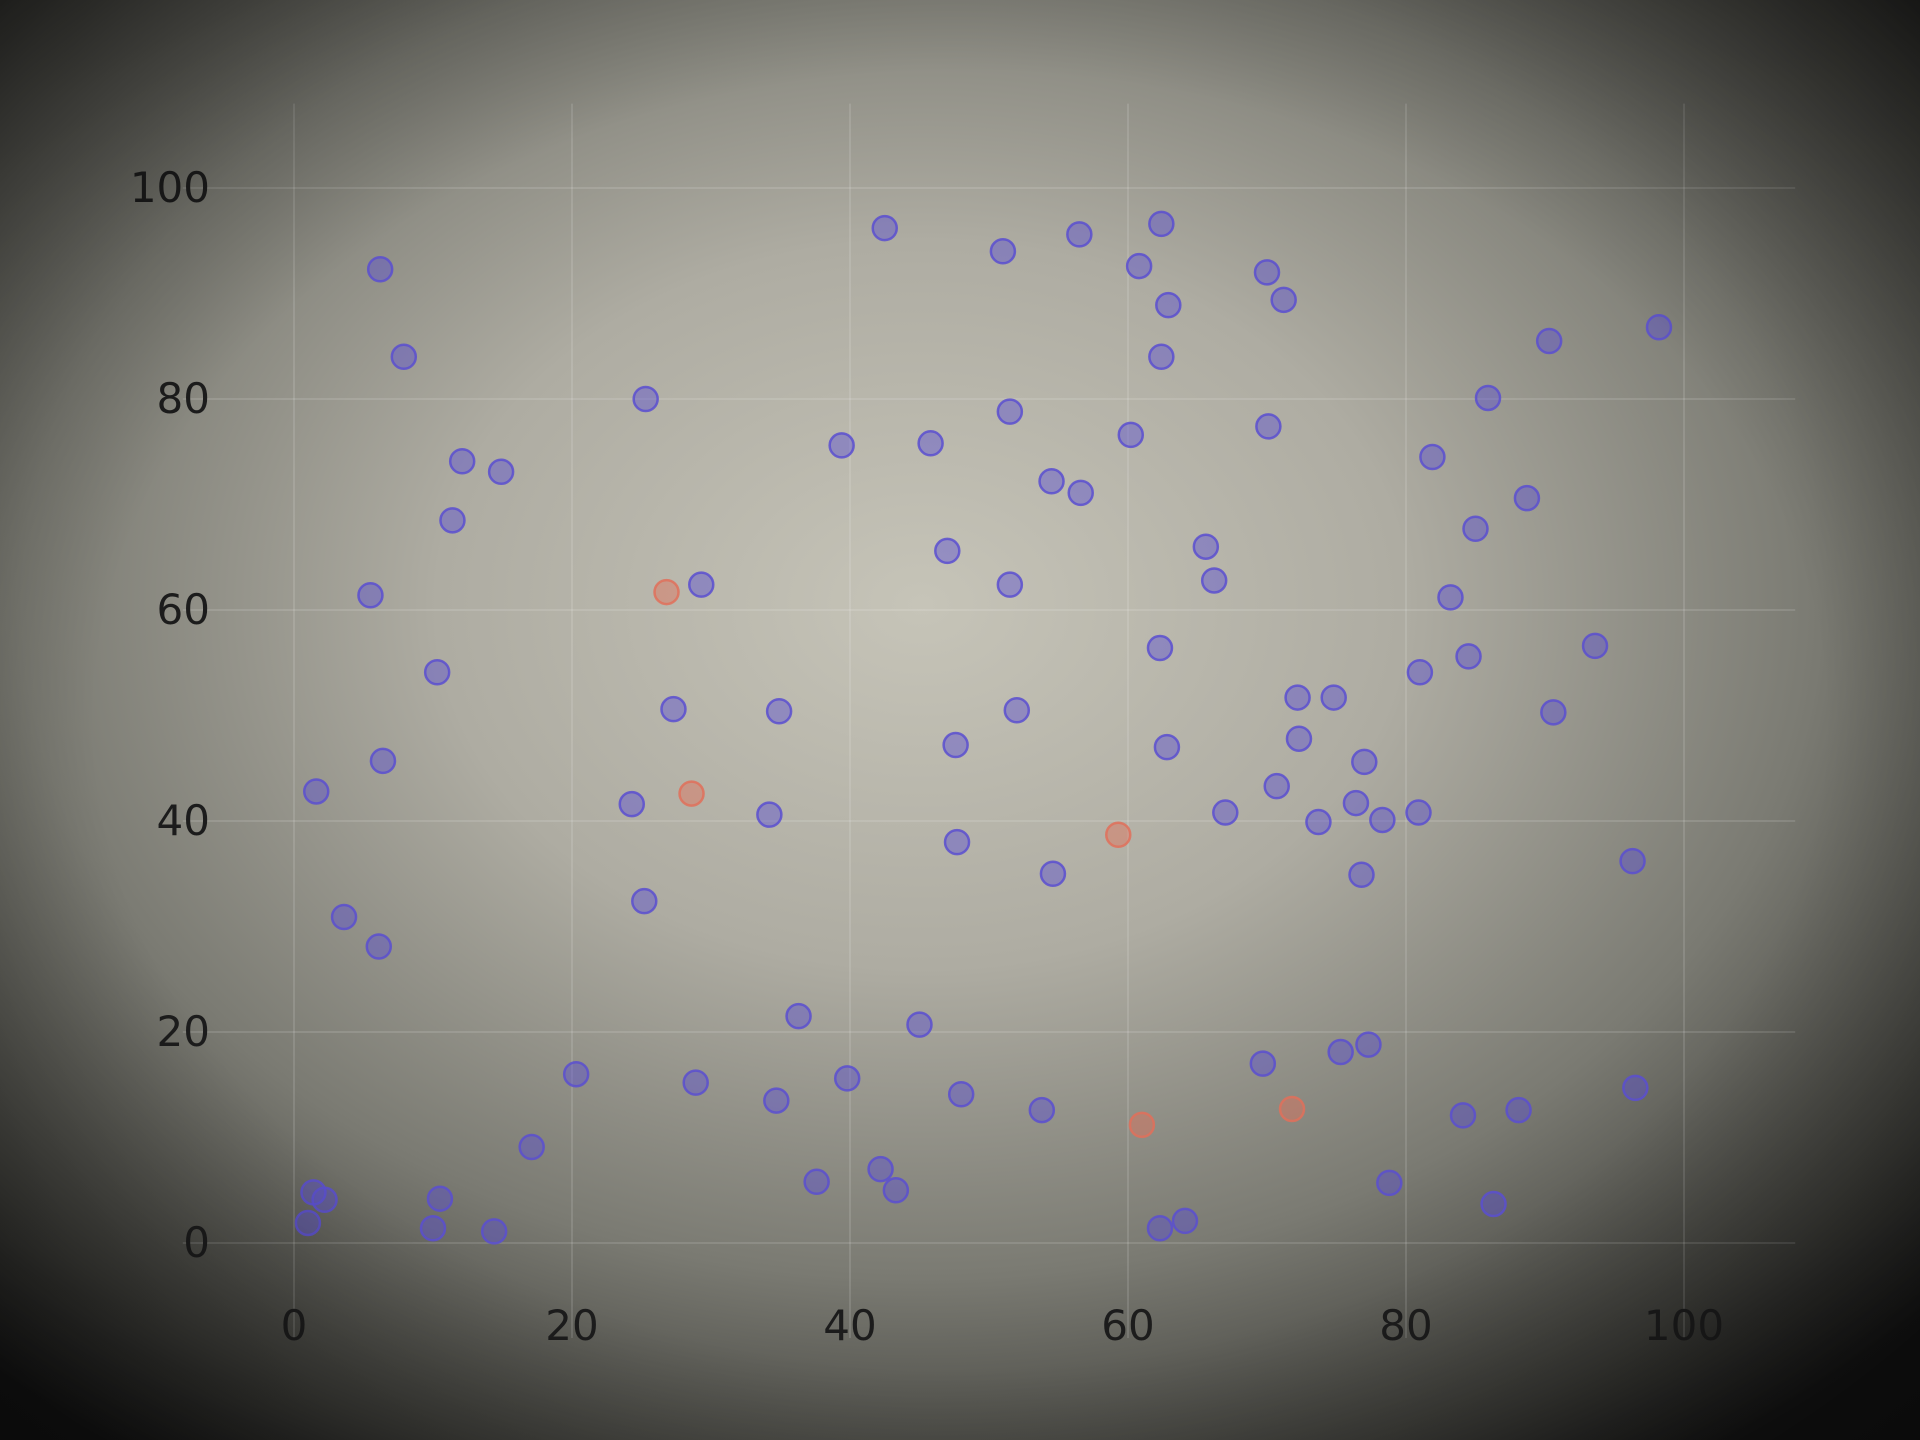 Image resolution: width=1920 pixels, height=1440 pixels. What do you see at coordinates (183, 1031) in the screenshot?
I see `y-tick-label: 20` at bounding box center [183, 1031].